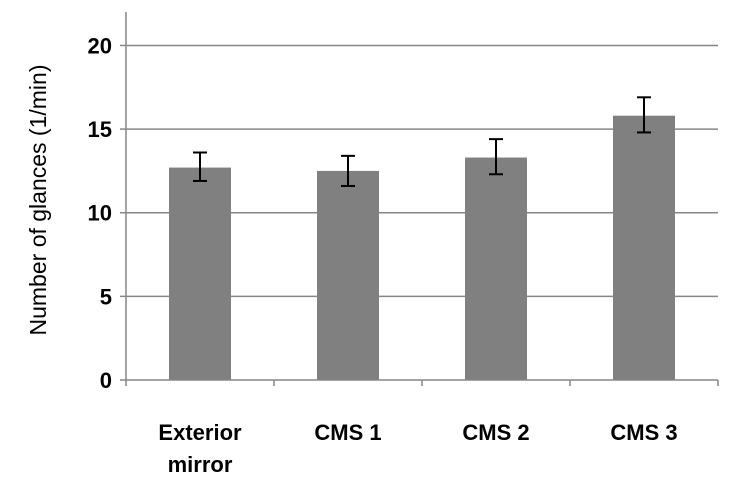  I want to click on x-tick-label-1: CMS 1, so click(347, 432).